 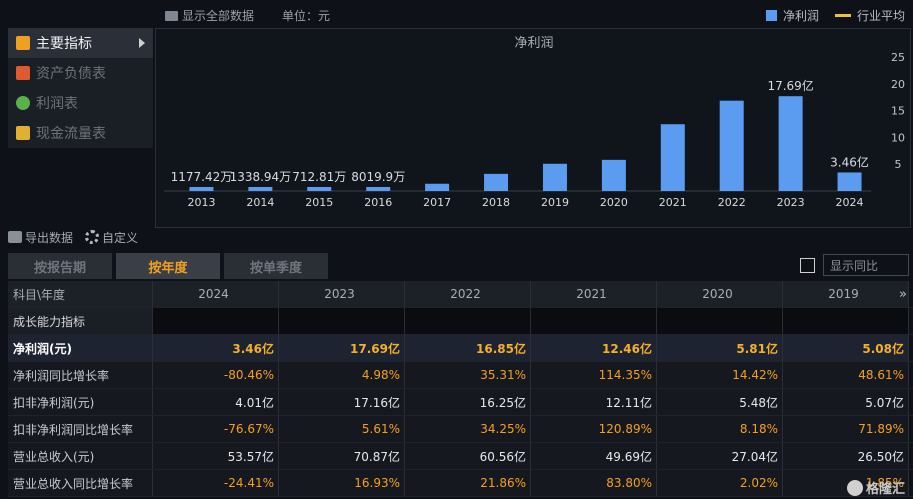 I want to click on year-header: 2019, so click(x=846, y=294).